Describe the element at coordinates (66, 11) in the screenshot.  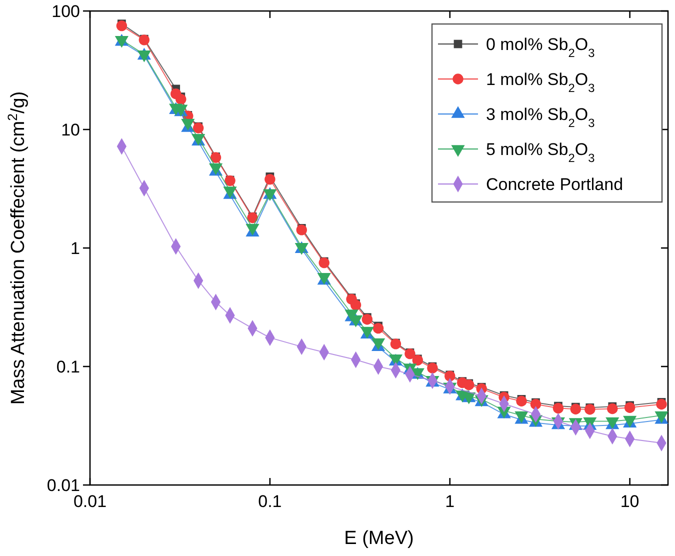
I see `y-tick-label: 100` at that location.